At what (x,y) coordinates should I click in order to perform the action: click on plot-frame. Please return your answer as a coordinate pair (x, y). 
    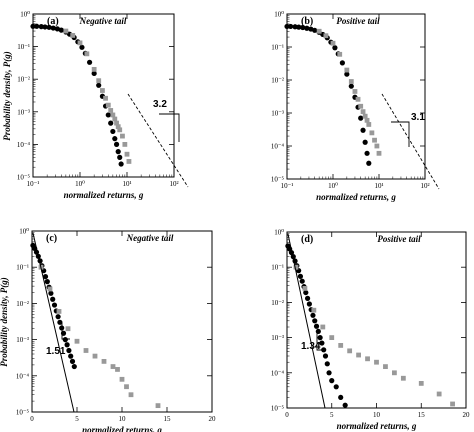
    Looking at the image, I should click on (103, 95).